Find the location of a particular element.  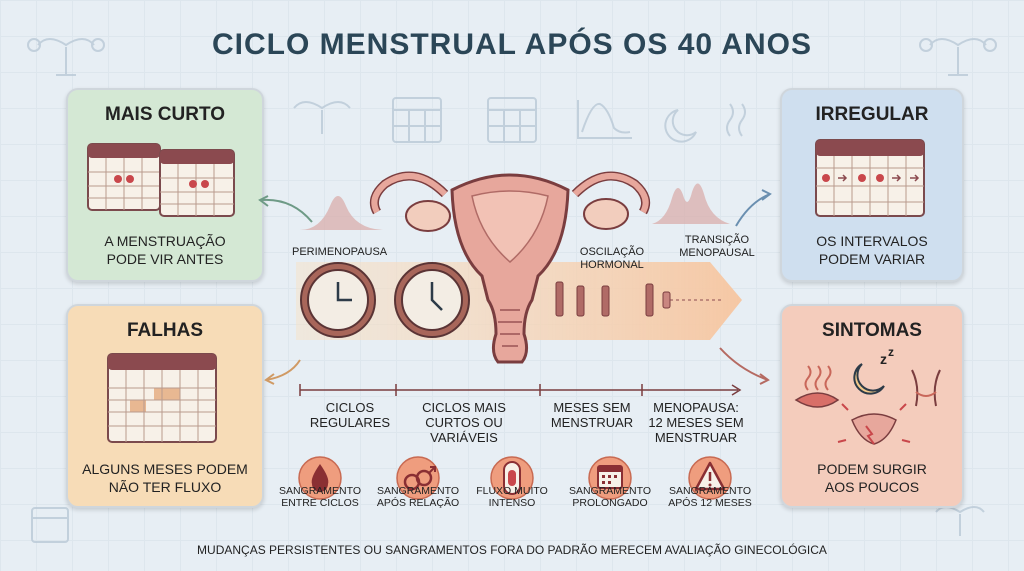

moon-sleep-icon: z z is located at coordinates (873, 370).